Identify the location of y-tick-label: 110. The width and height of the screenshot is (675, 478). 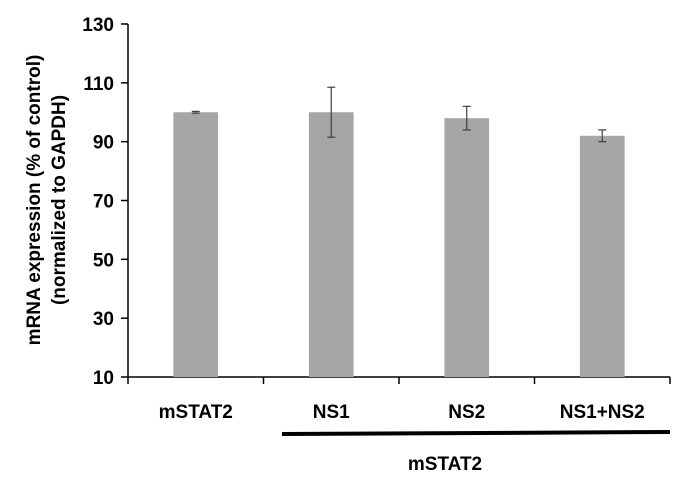
(98, 84).